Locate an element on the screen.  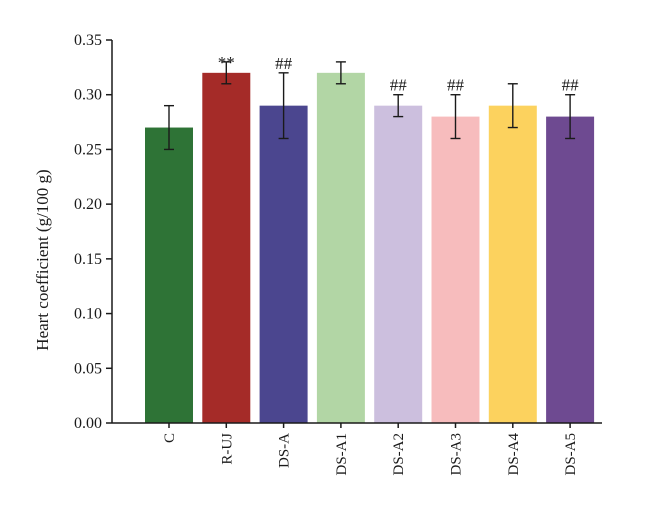
y-tick-label: 0.00 is located at coordinates (88, 423).